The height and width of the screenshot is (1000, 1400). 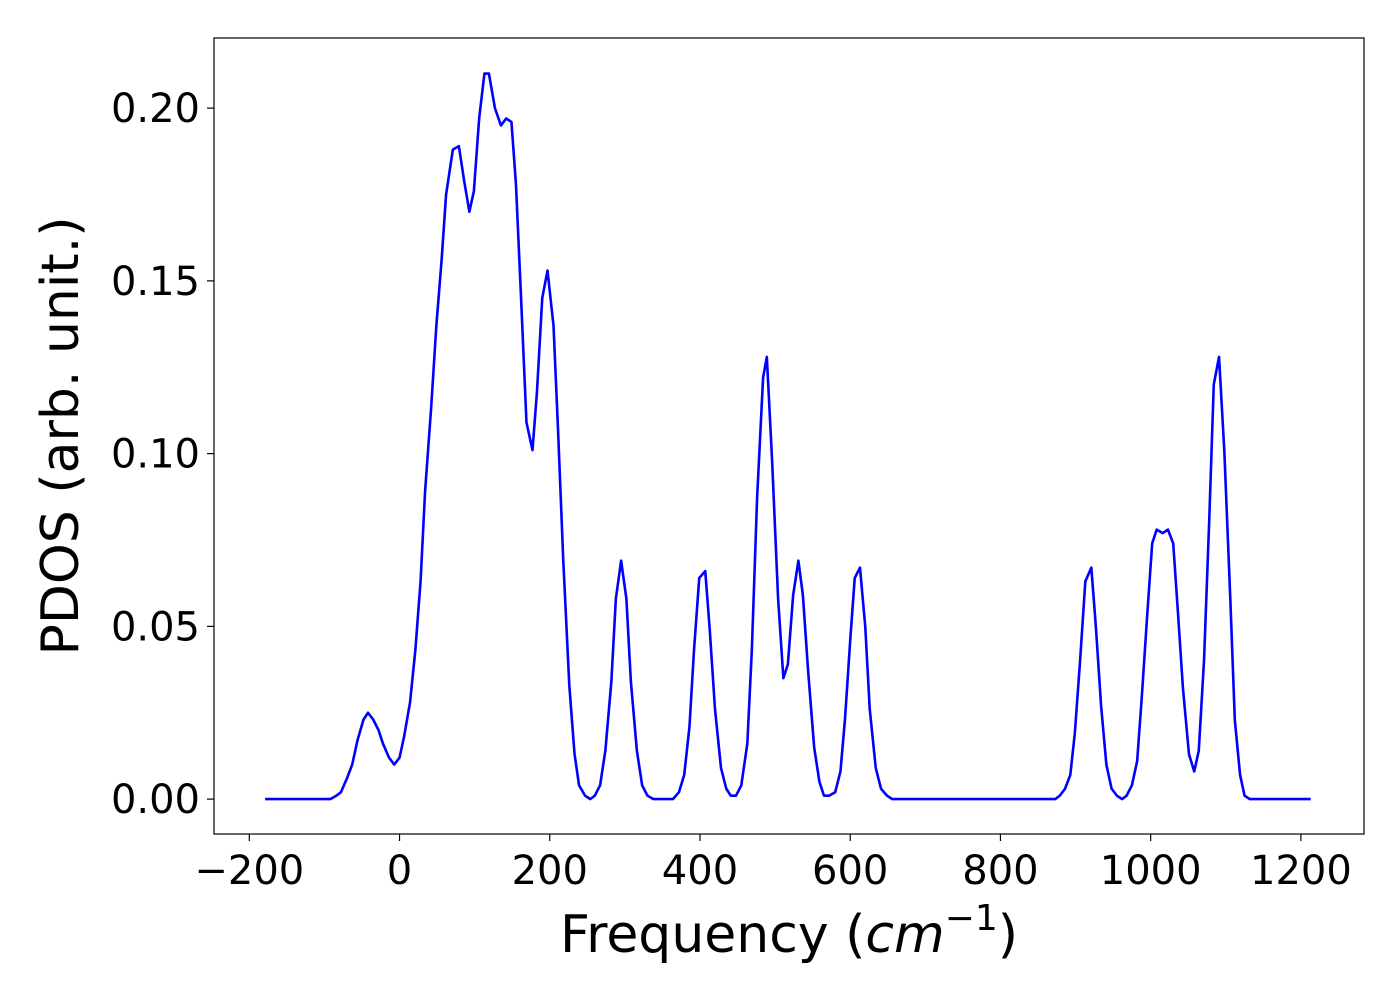 I want to click on x-axis-label: Frequency (cm−1), so click(x=789, y=931).